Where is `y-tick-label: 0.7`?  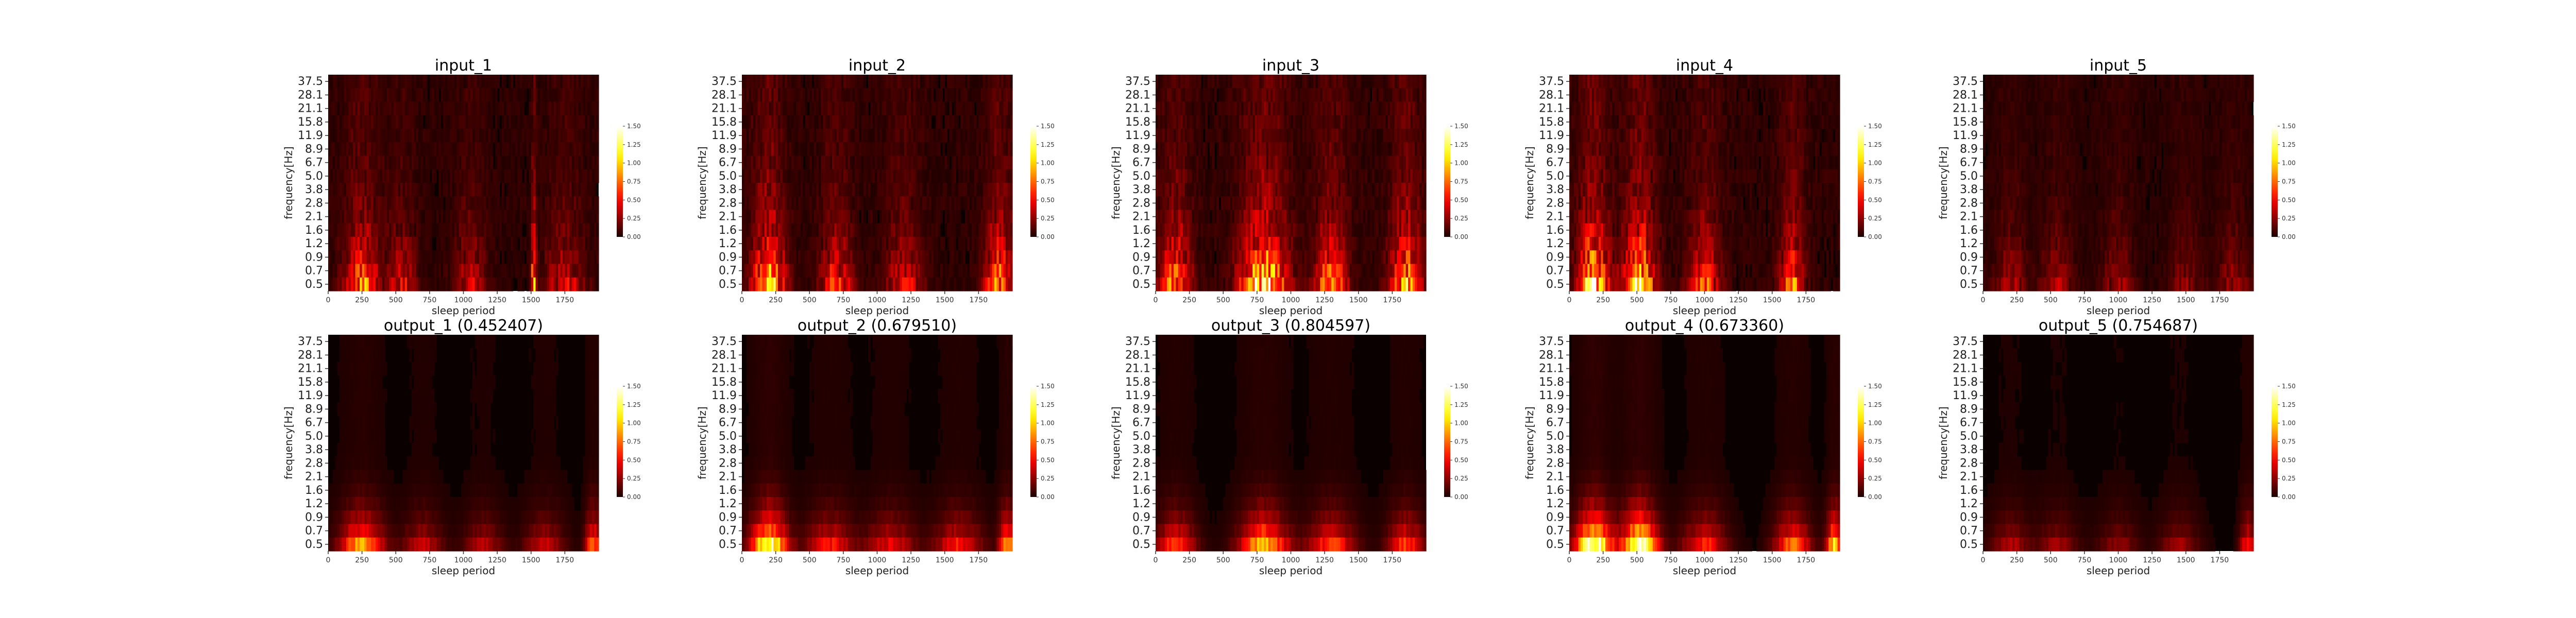
y-tick-label: 0.7 is located at coordinates (728, 272).